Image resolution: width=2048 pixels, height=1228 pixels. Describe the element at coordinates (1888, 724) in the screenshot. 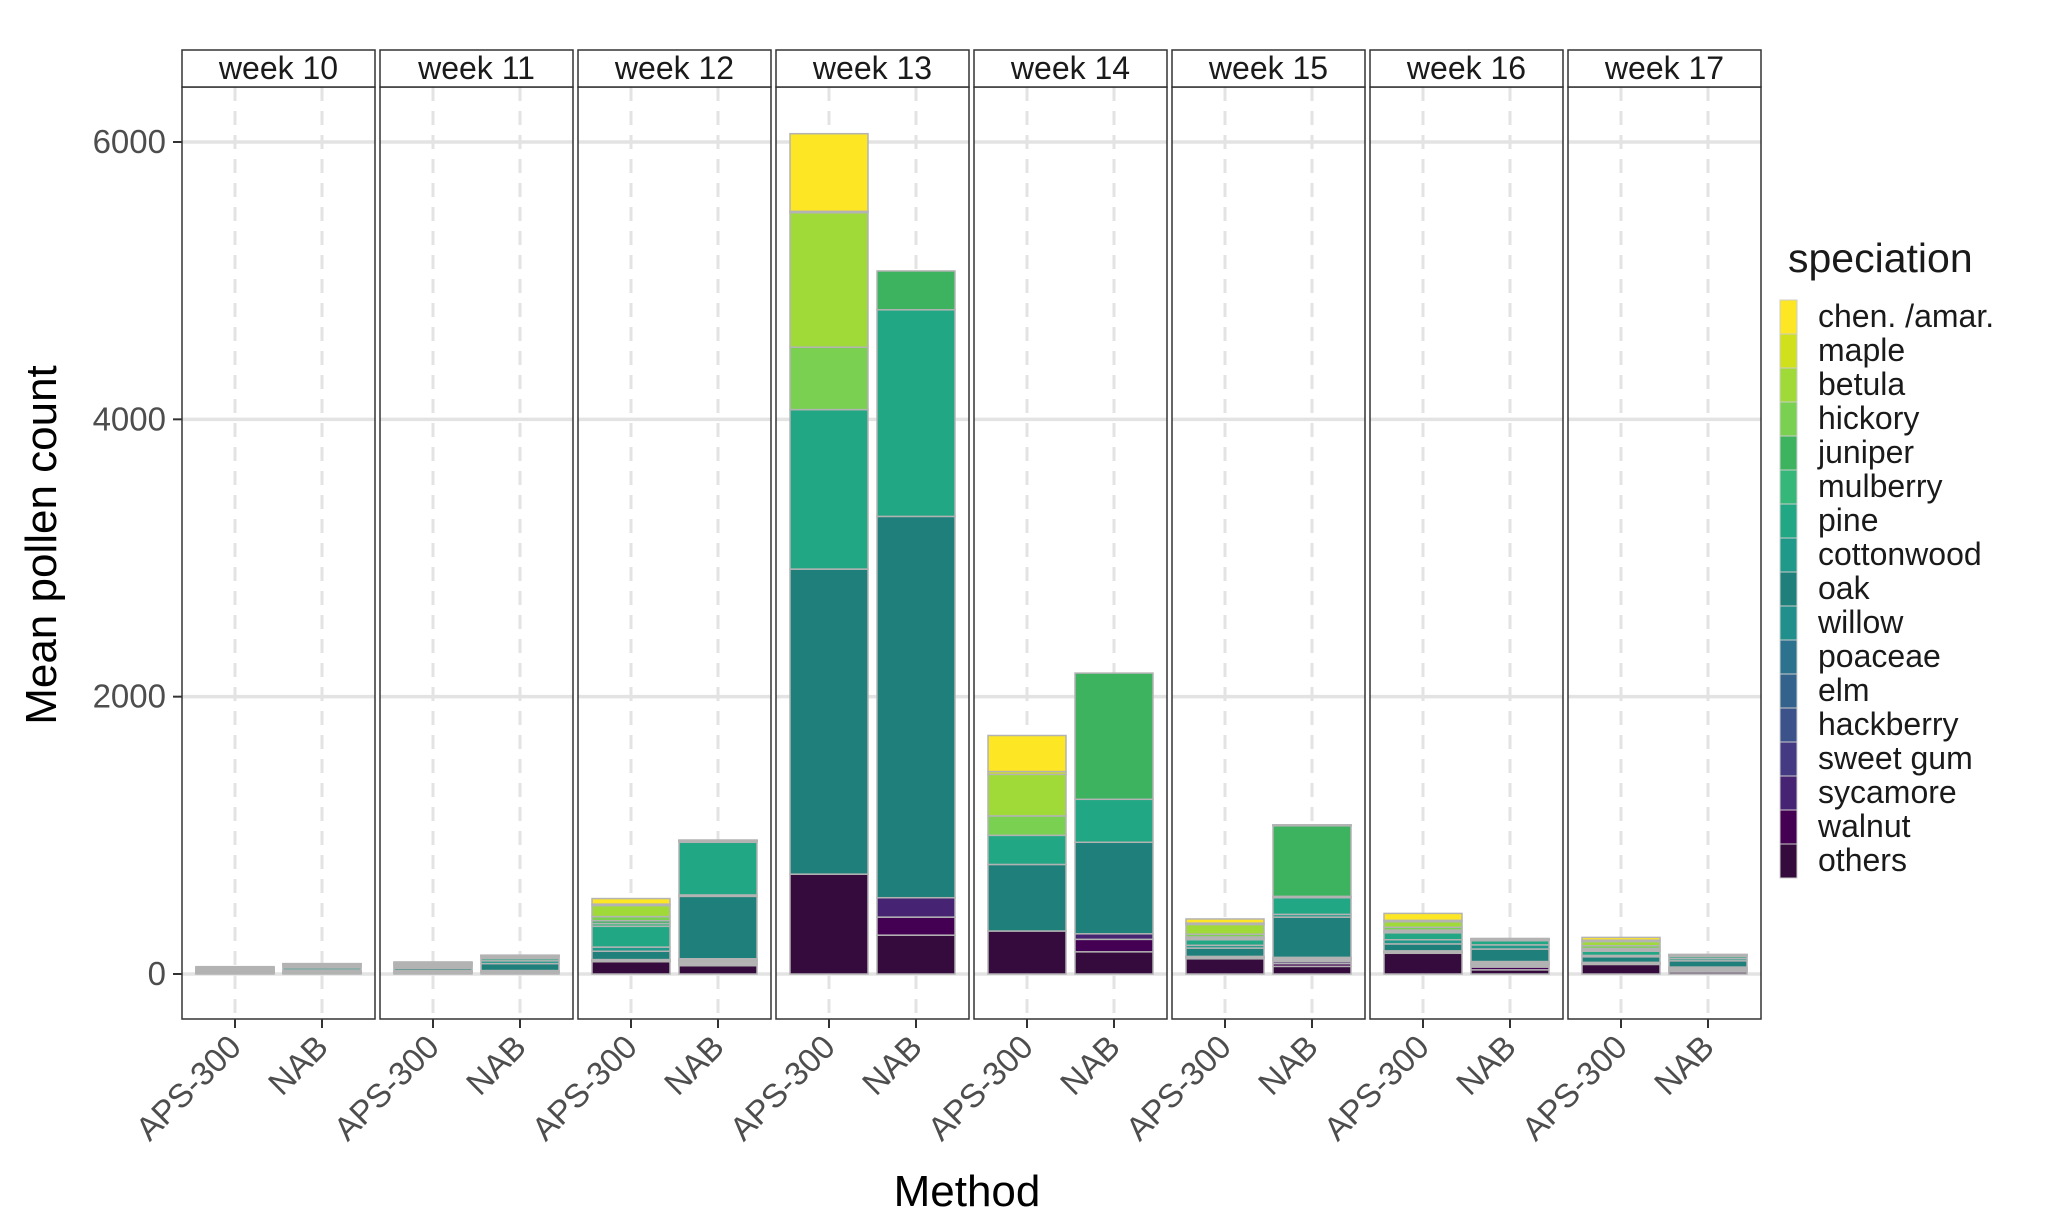

I see `legend-label: hackberry` at that location.